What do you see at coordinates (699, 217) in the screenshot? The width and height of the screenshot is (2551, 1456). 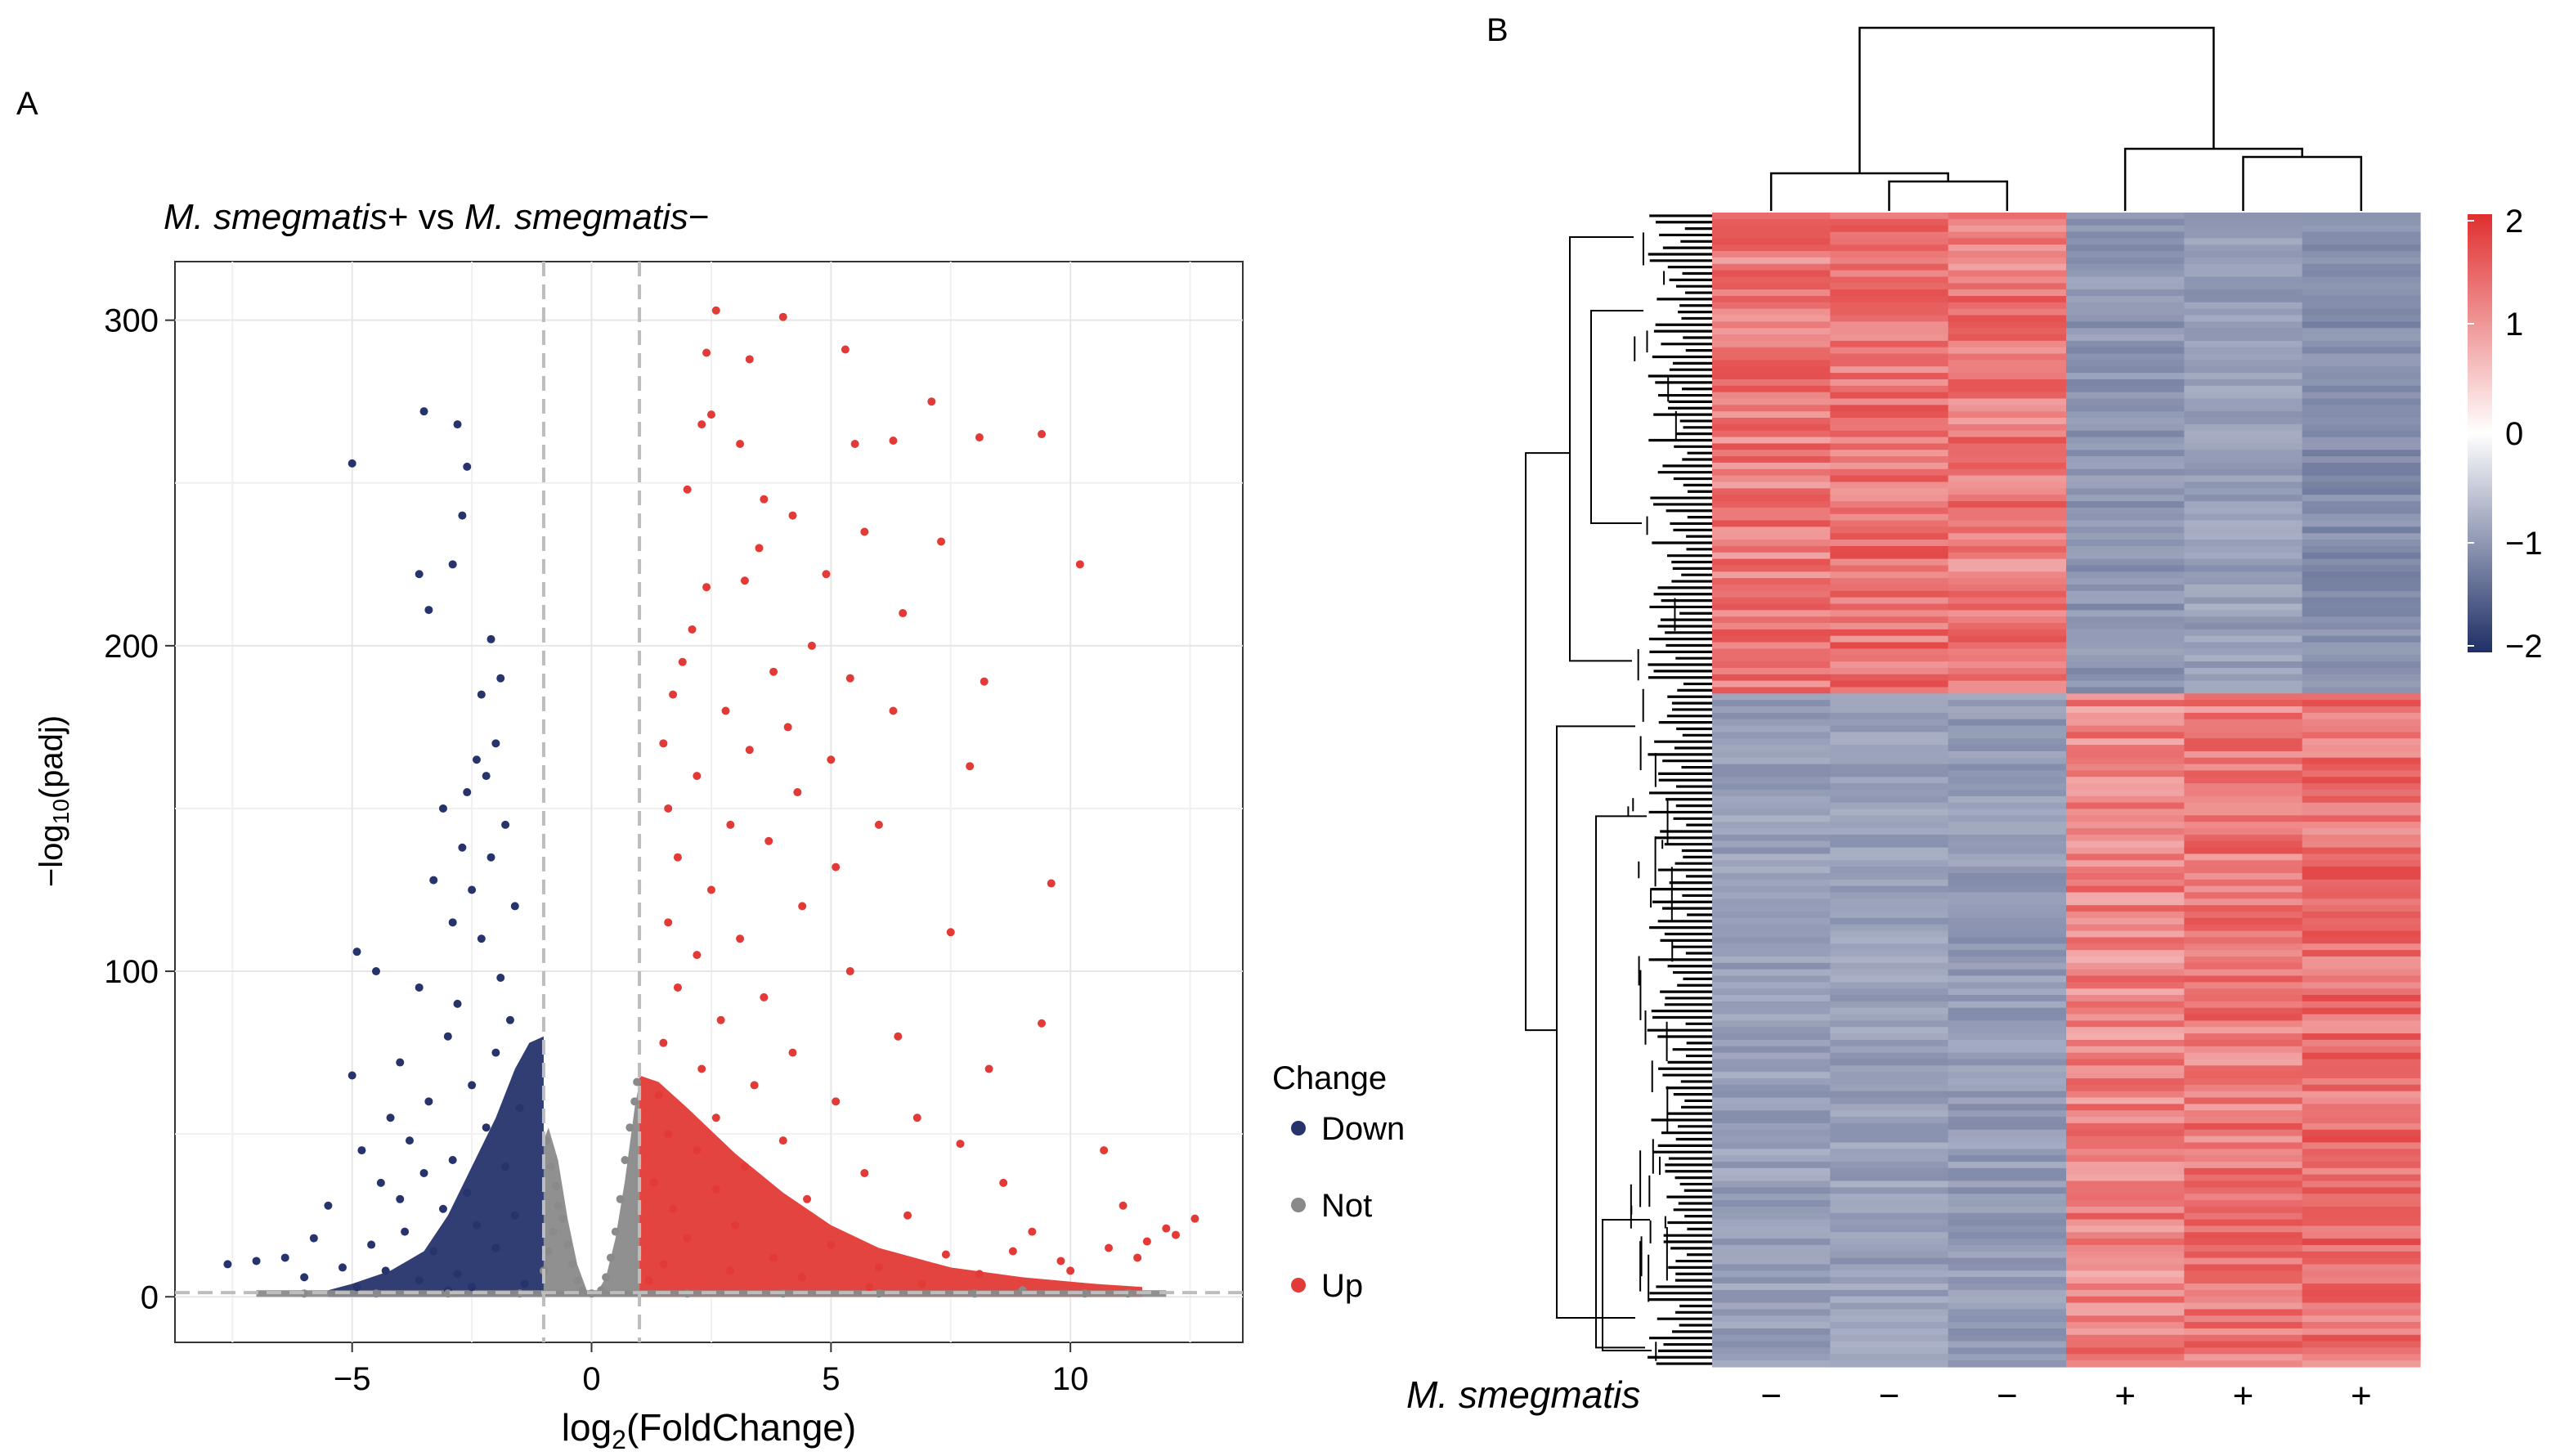 I see `title-plain-2: −` at bounding box center [699, 217].